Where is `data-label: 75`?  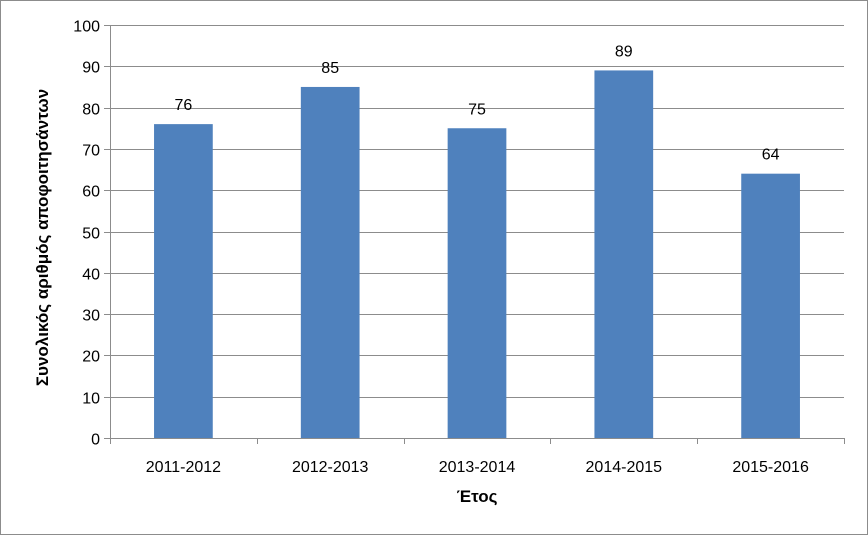 data-label: 75 is located at coordinates (477, 109).